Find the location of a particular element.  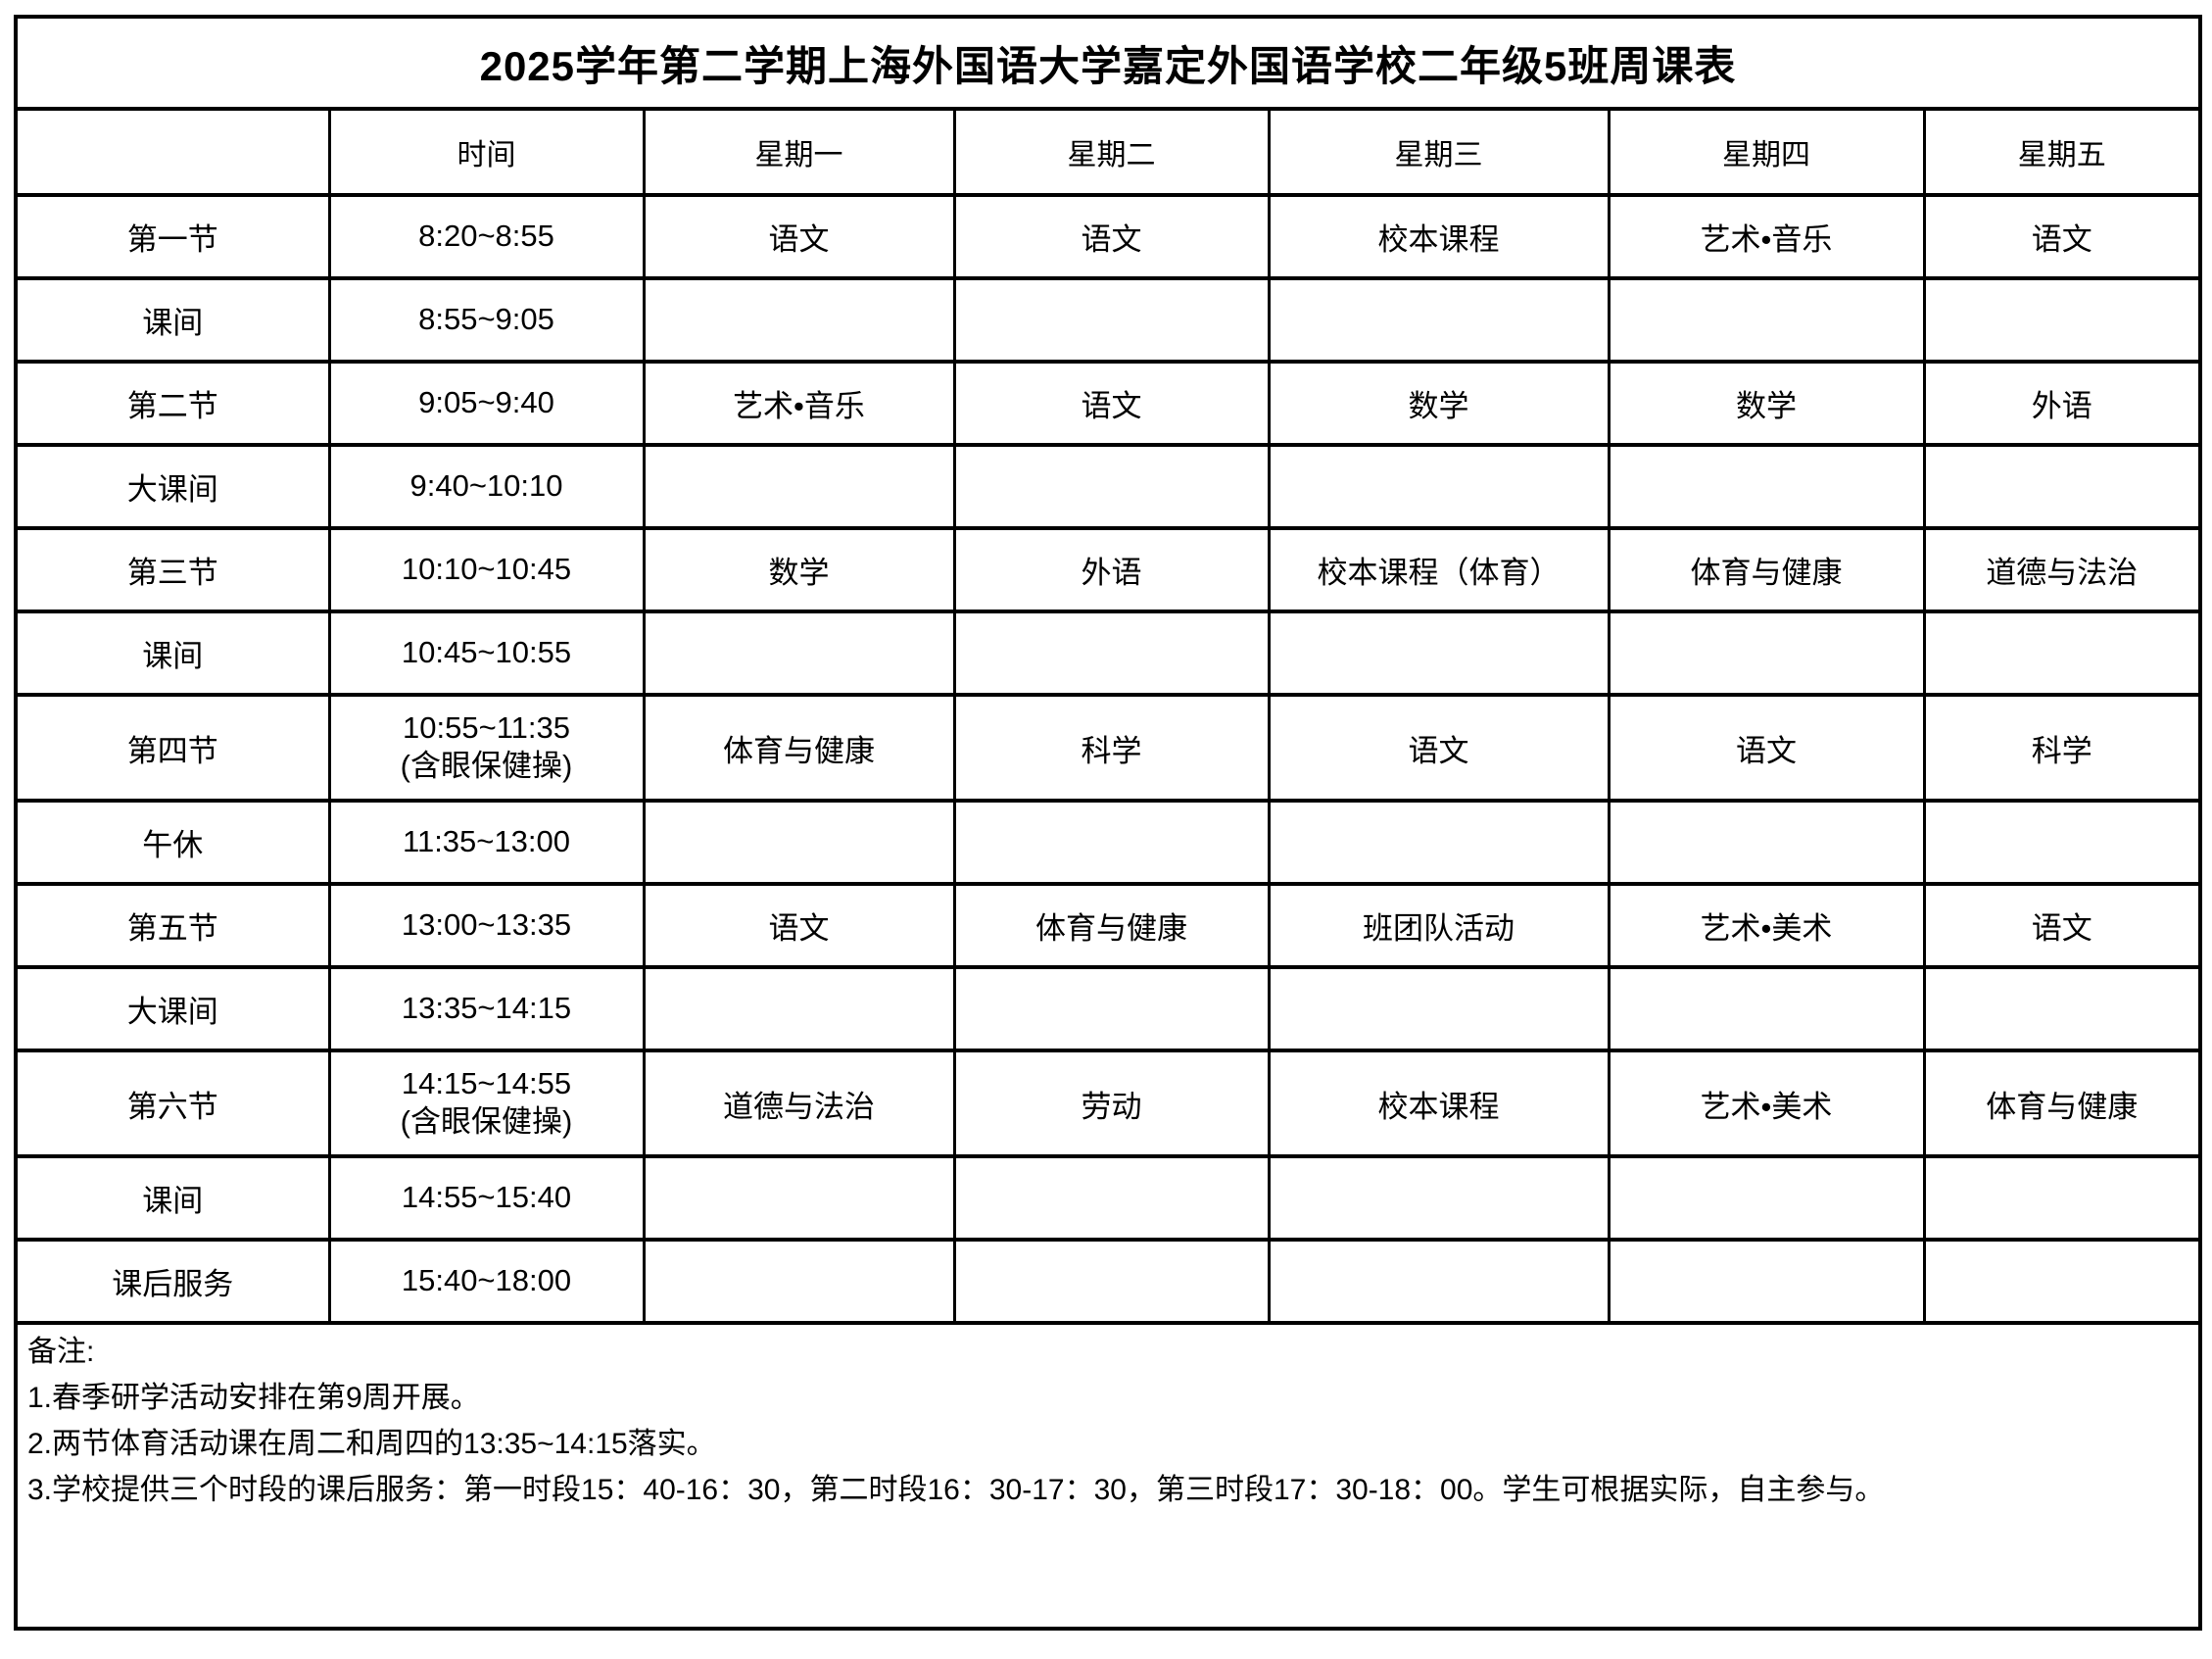

row-after-school-service: 课后服务 15:40~18:00 is located at coordinates (1108, 1282).